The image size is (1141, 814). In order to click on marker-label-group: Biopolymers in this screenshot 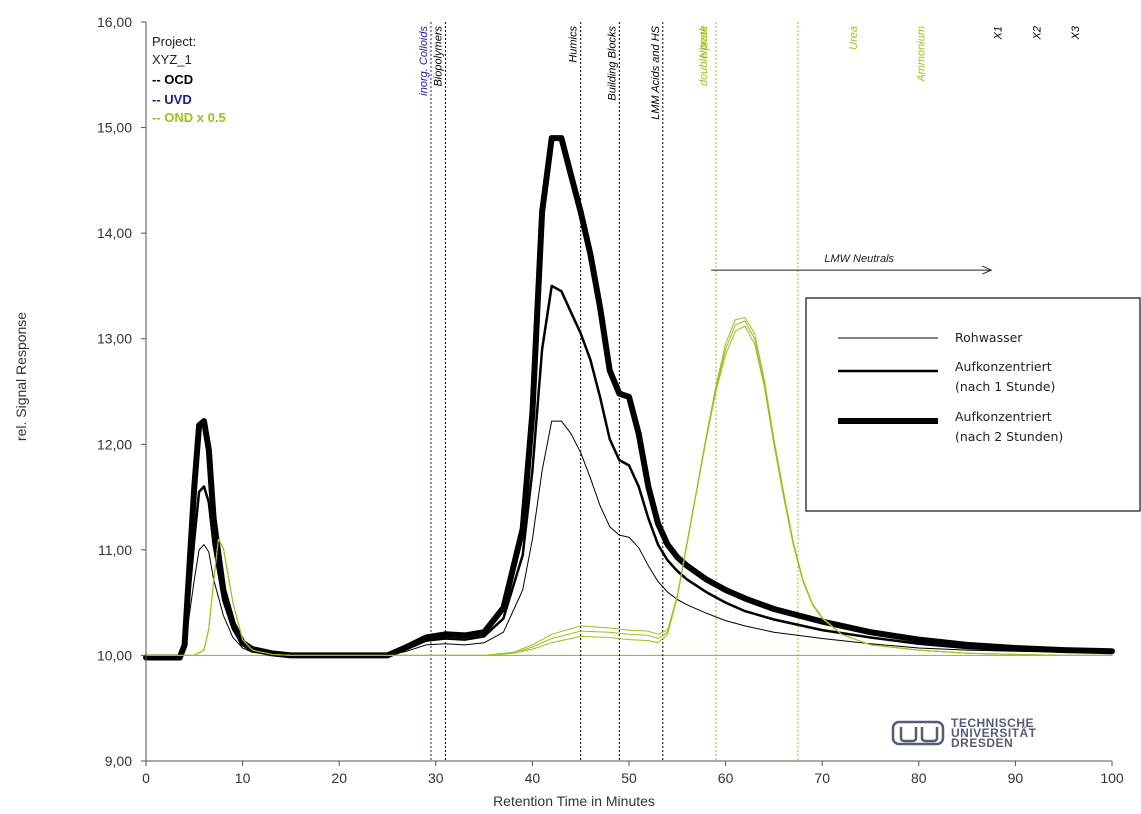, I will do `click(438, 56)`.